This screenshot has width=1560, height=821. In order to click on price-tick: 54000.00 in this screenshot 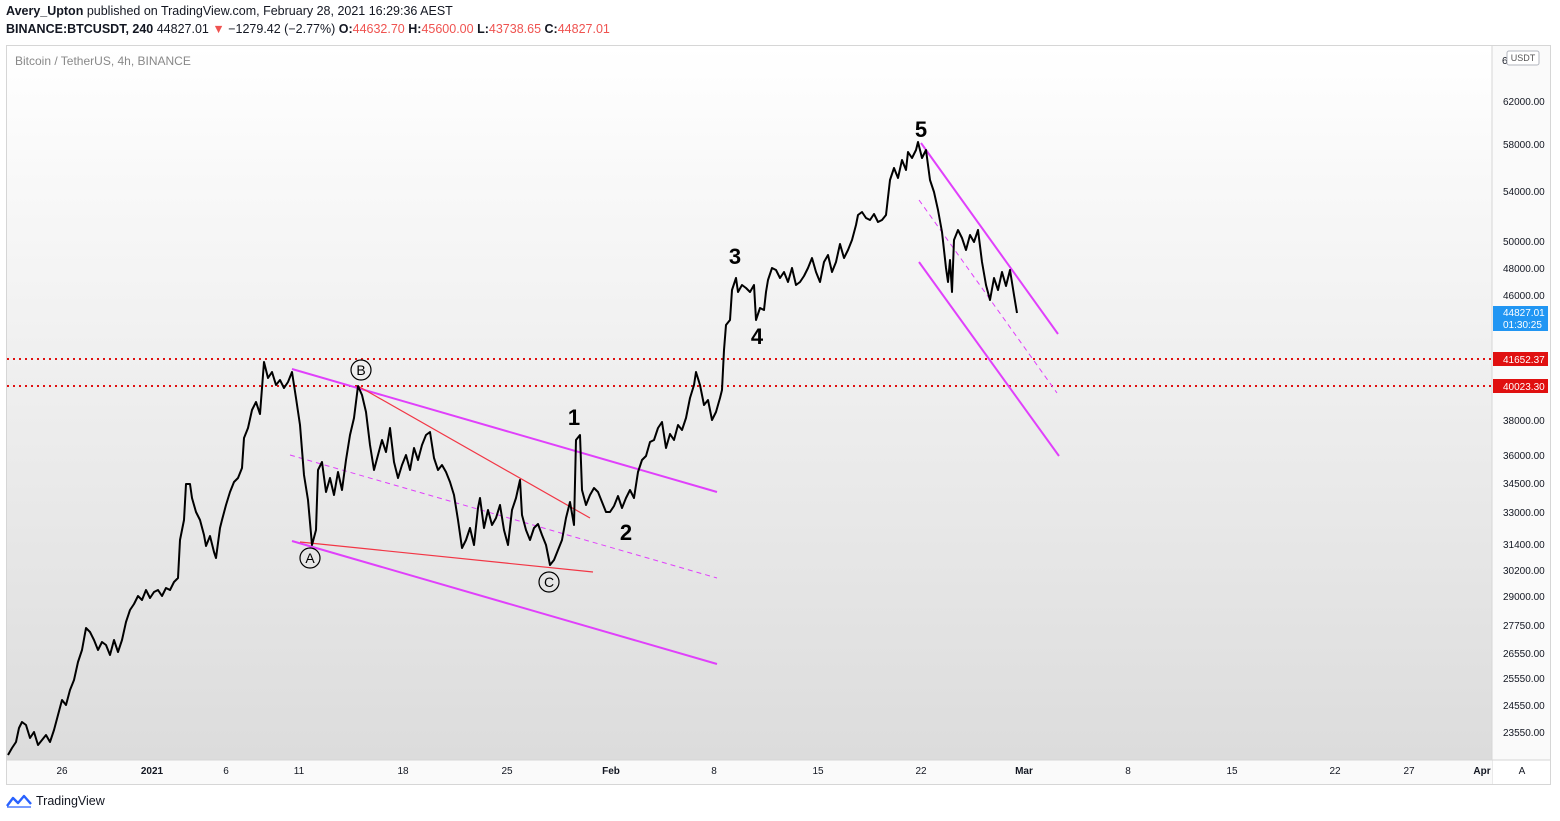, I will do `click(1524, 192)`.